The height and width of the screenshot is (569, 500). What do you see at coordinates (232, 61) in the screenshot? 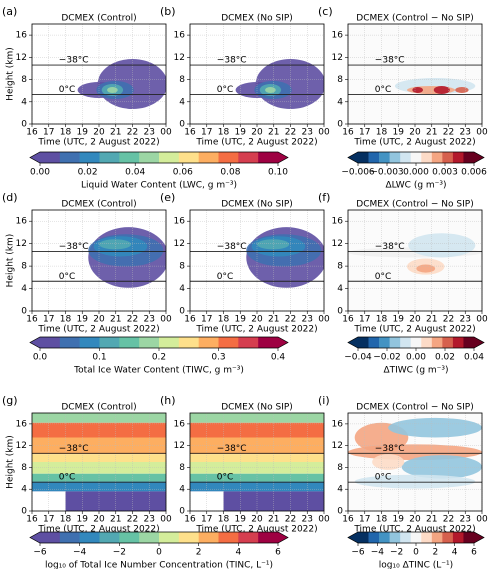
I see `isotherm-label: −38°C` at bounding box center [232, 61].